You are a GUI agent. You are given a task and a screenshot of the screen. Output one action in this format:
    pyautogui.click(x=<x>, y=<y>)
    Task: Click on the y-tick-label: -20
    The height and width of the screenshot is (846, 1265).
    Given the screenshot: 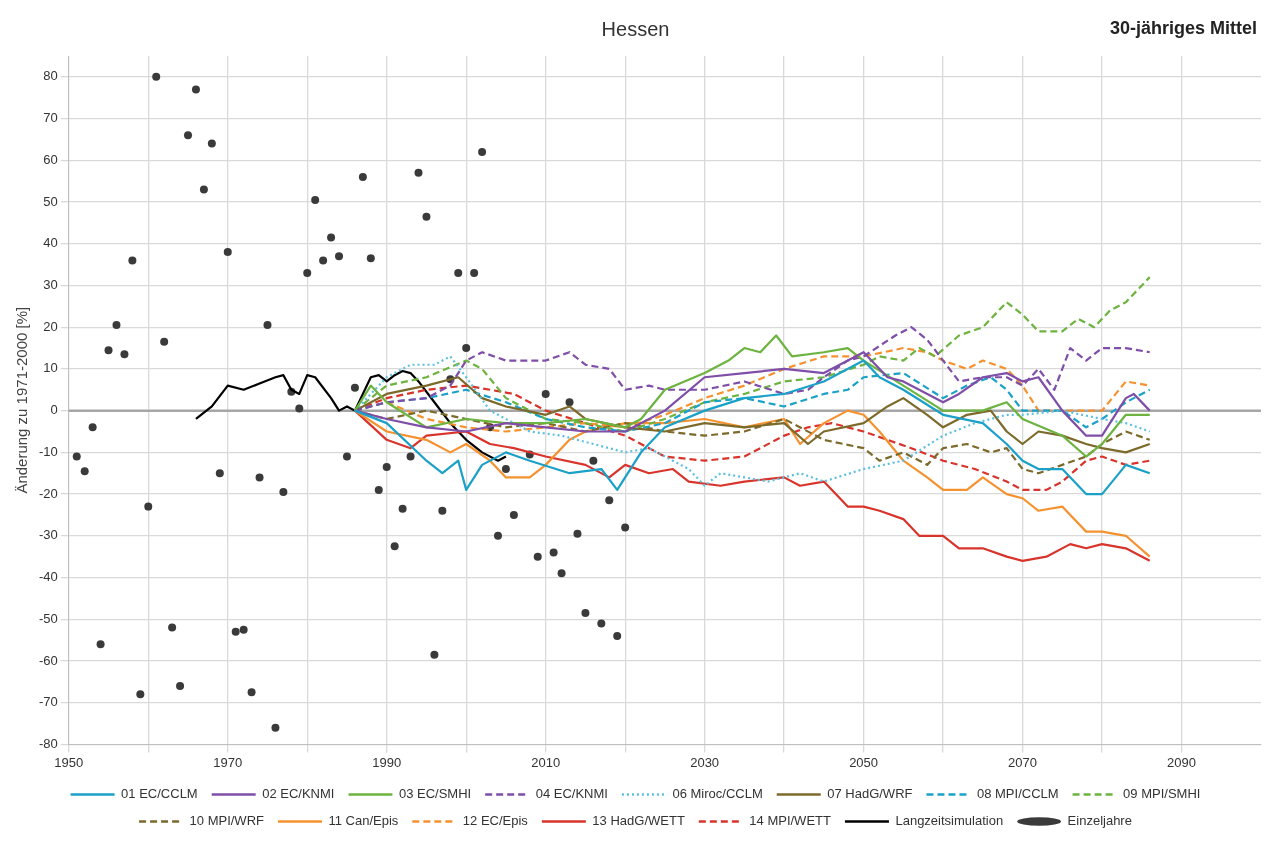 What is the action you would take?
    pyautogui.click(x=48, y=493)
    